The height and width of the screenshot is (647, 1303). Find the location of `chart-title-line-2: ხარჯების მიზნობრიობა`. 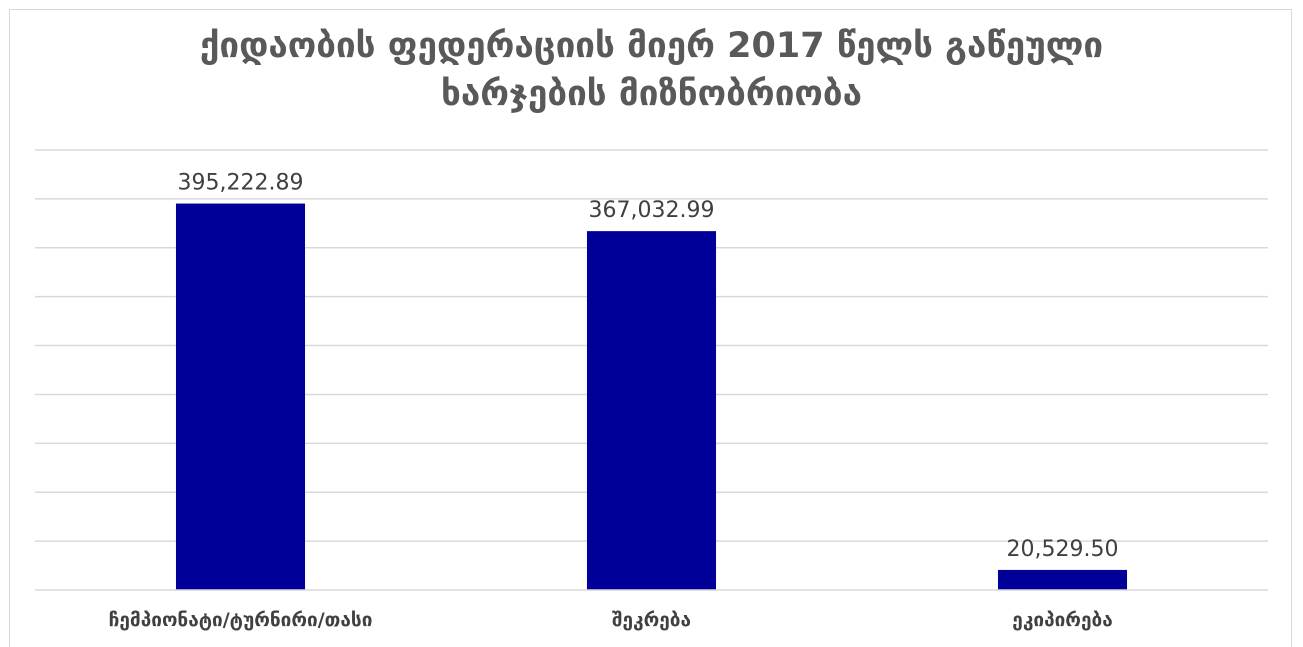

chart-title-line-2: ხარჯების მიზნობრიობა is located at coordinates (651, 94).